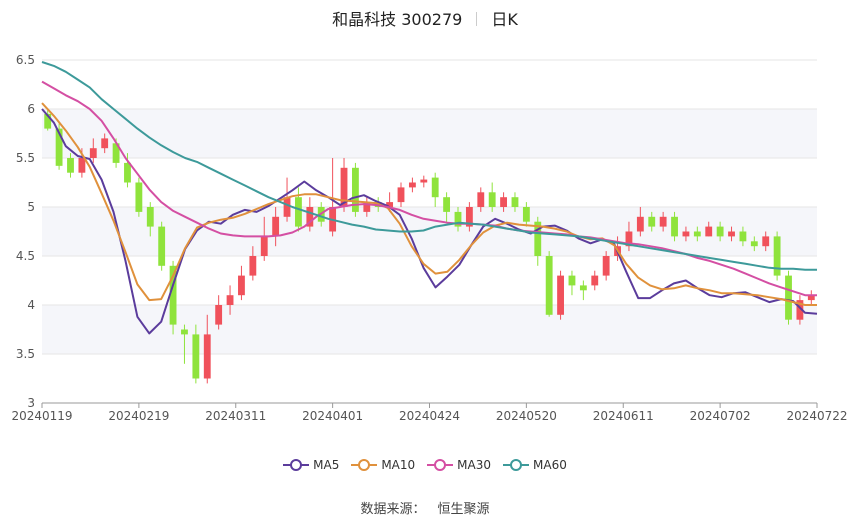 The image size is (850, 517). I want to click on y-tick-label: 4.5, so click(25, 256).